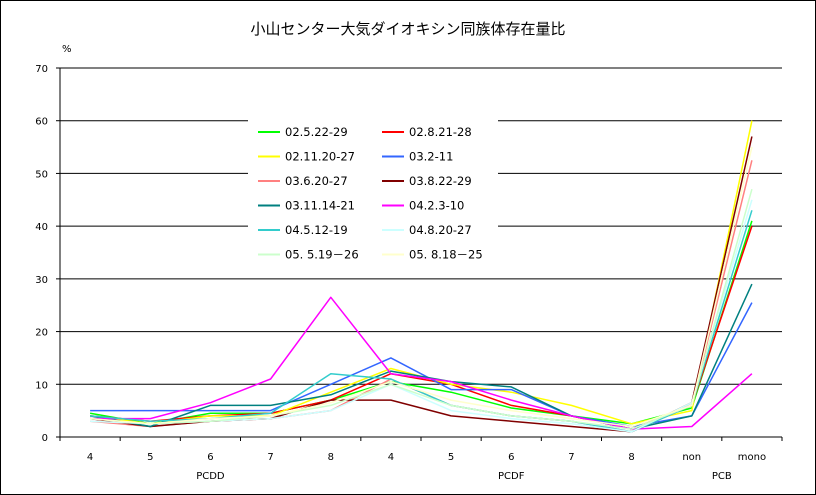 This screenshot has height=495, width=816. Describe the element at coordinates (67, 49) in the screenshot. I see `y-axis-unit-label: %` at that location.